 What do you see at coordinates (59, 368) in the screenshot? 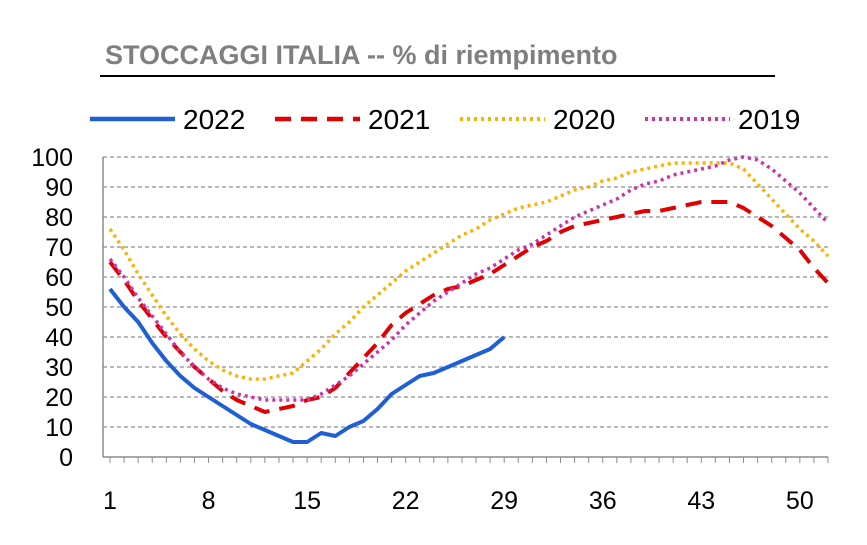
I see `y-tick-label: 30` at bounding box center [59, 368].